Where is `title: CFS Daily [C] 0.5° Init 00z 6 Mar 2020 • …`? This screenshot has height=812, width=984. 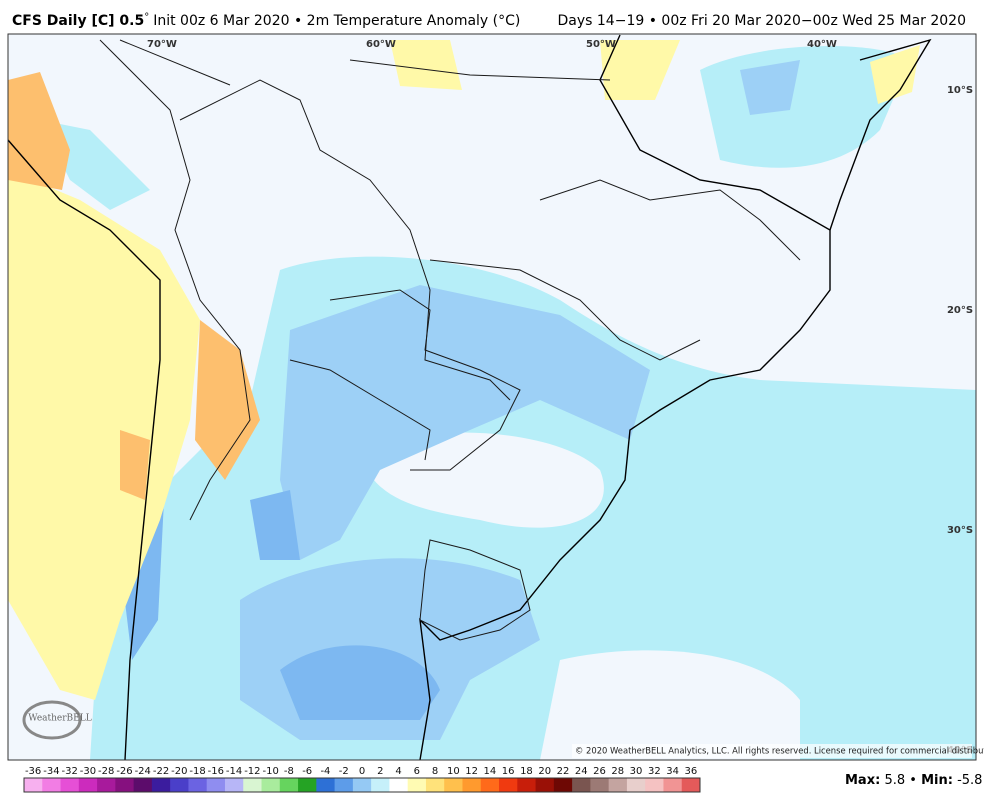 title: CFS Daily [C] 0.5° Init 00z 6 Mar 2020 • … is located at coordinates (266, 20).